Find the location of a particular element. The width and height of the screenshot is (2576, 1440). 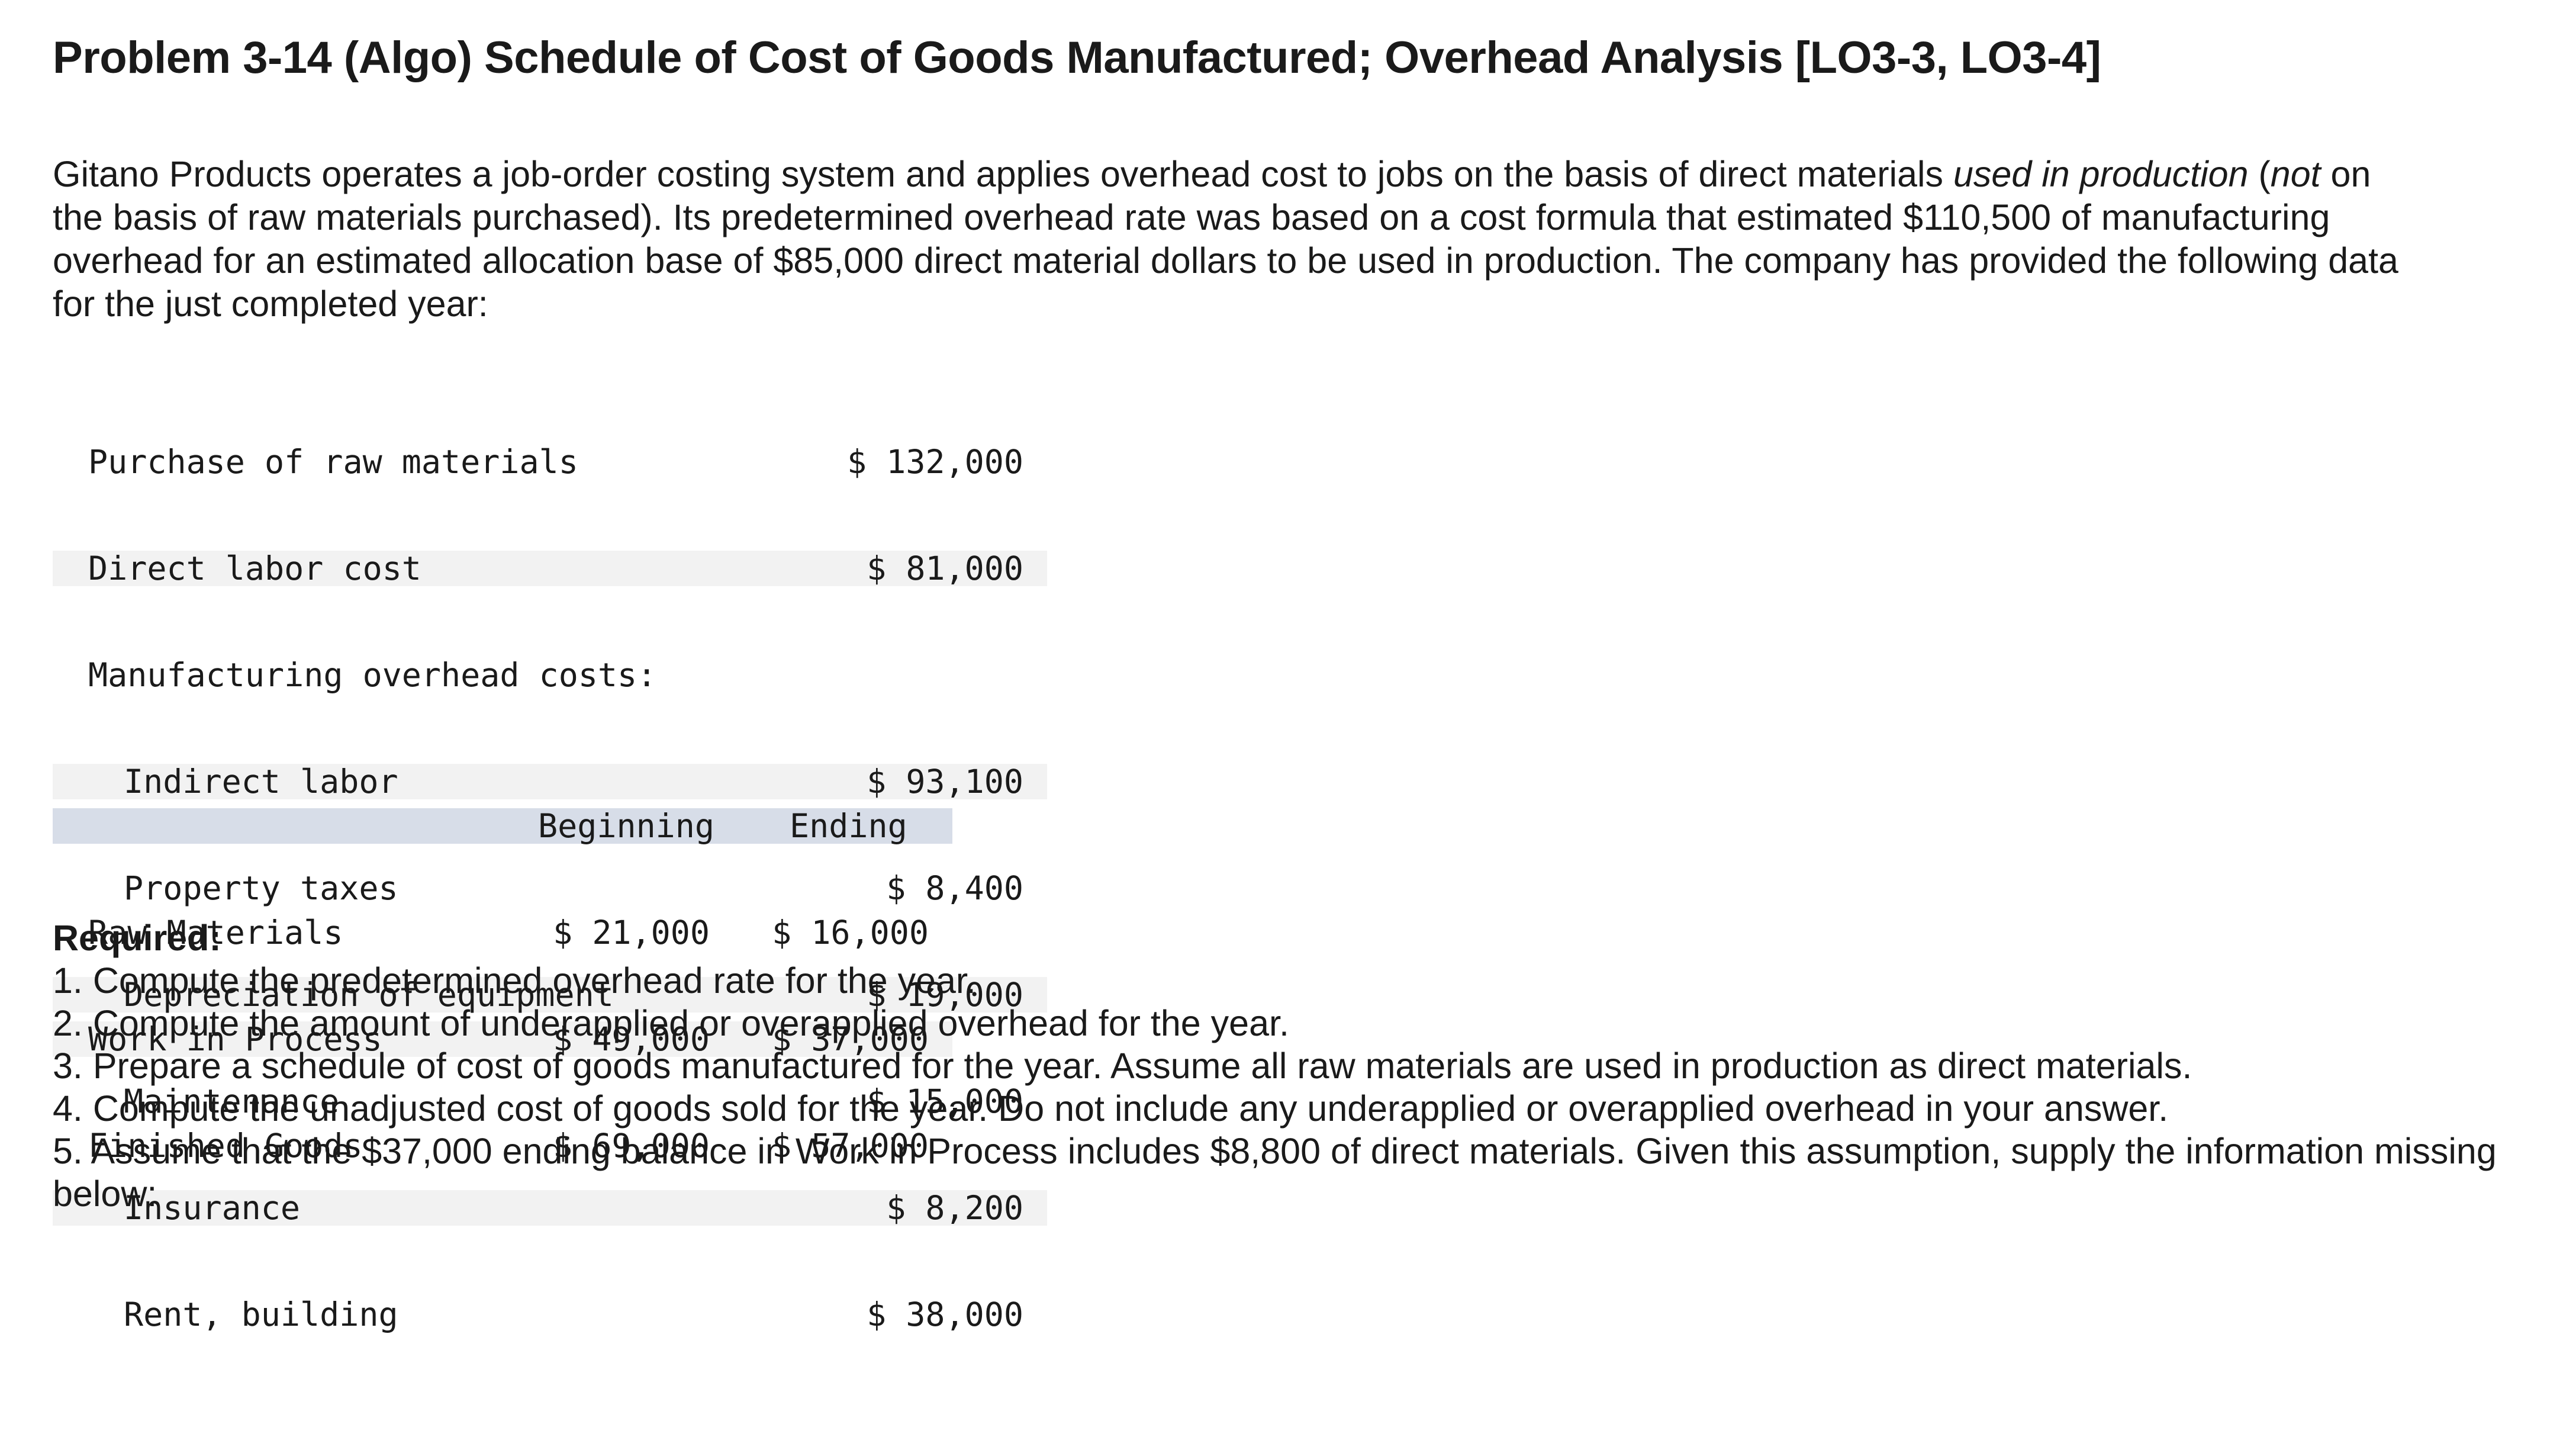

table-row: Purchase of raw materials $ 132,000 is located at coordinates (550, 462).